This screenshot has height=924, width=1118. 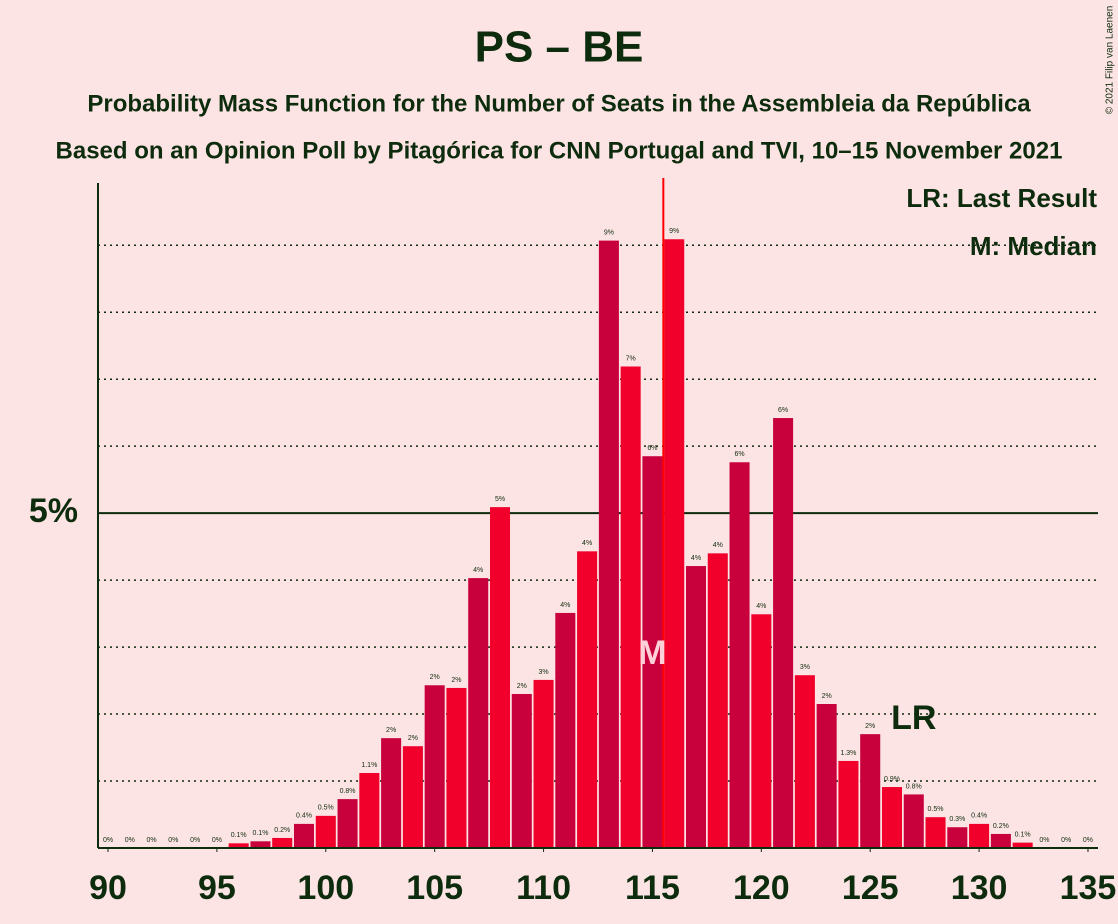 What do you see at coordinates (500, 499) in the screenshot?
I see `value-label: 5%` at bounding box center [500, 499].